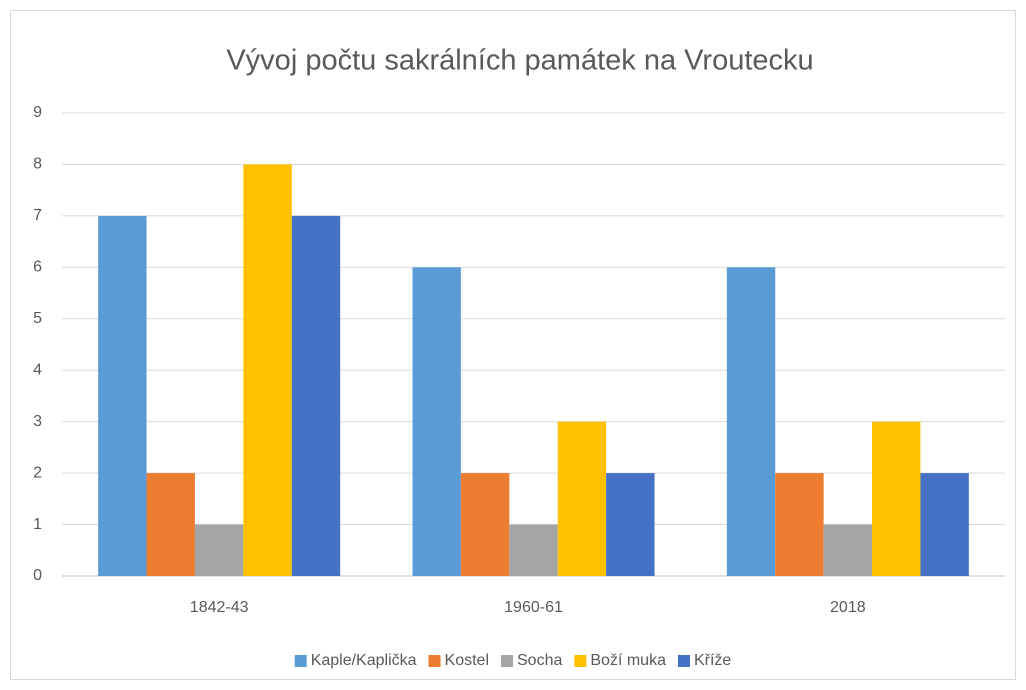 The height and width of the screenshot is (690, 1026). Describe the element at coordinates (37, 267) in the screenshot. I see `y-tick-label: 6` at that location.